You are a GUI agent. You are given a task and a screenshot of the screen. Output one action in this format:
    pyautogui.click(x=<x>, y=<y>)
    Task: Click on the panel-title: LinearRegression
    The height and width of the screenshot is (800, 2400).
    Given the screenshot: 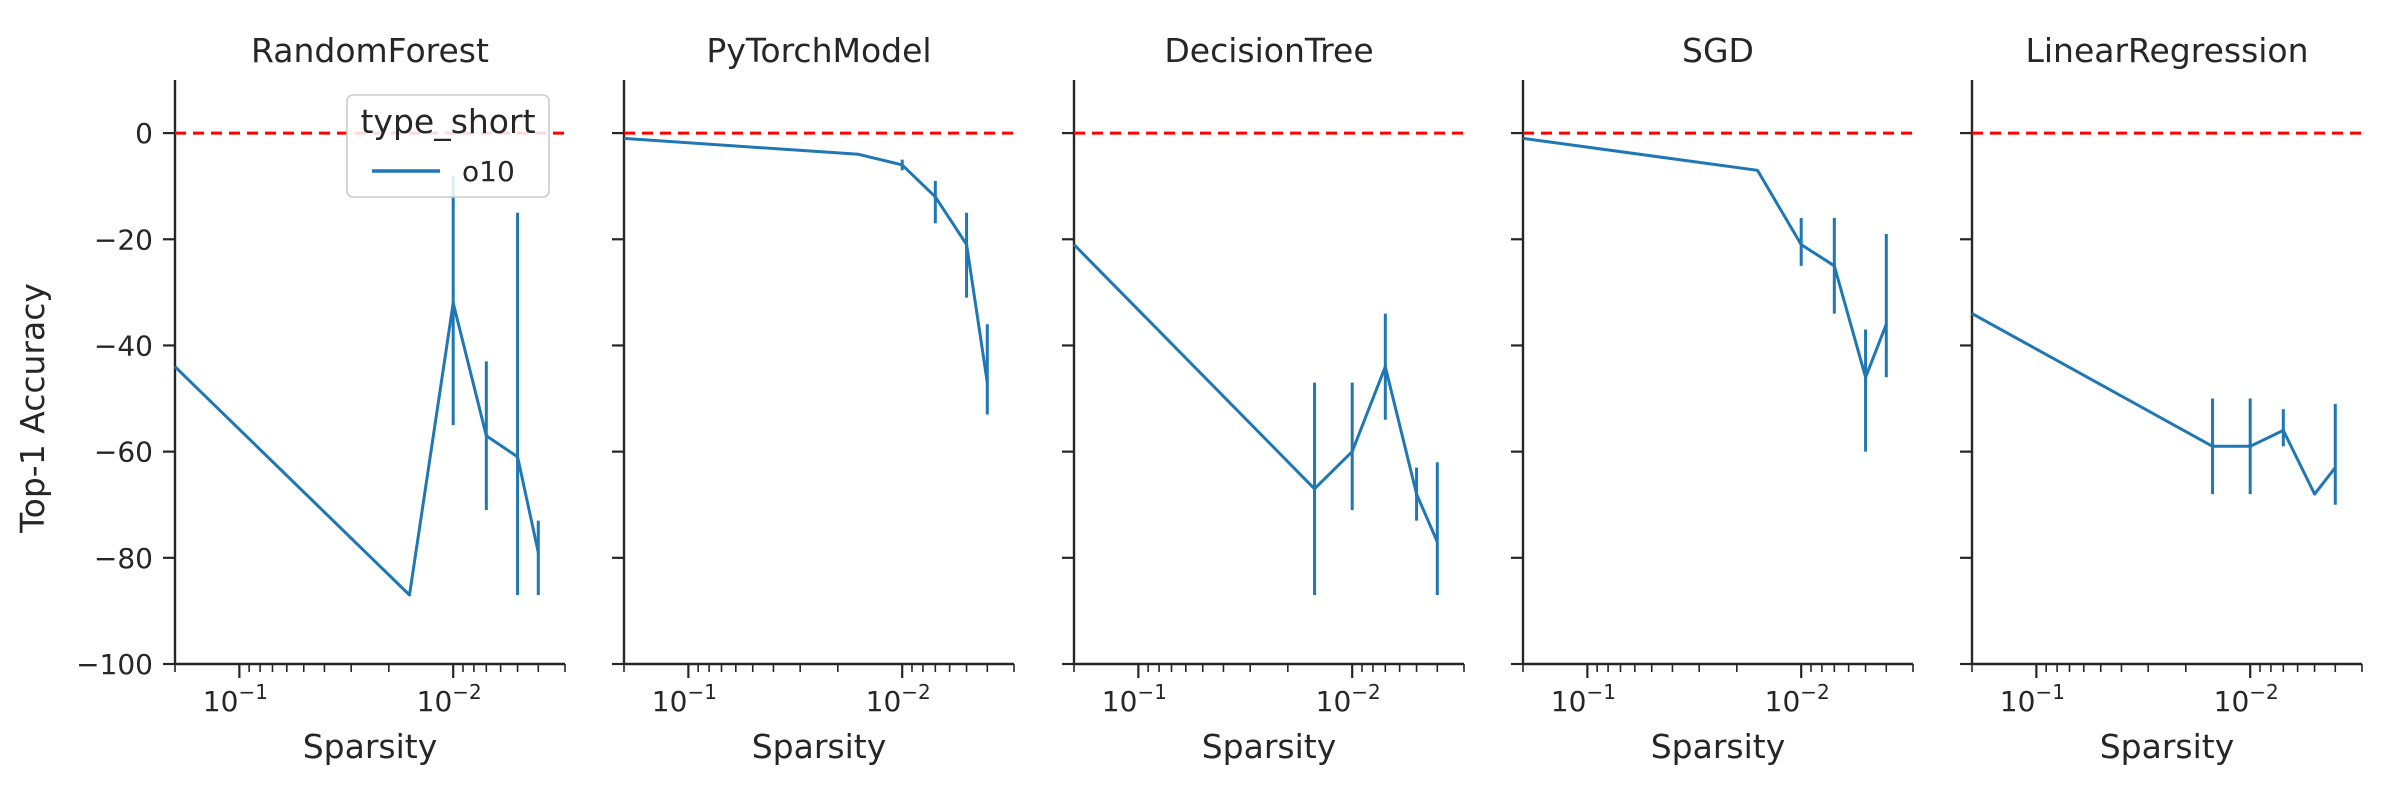 What is the action you would take?
    pyautogui.click(x=2166, y=50)
    